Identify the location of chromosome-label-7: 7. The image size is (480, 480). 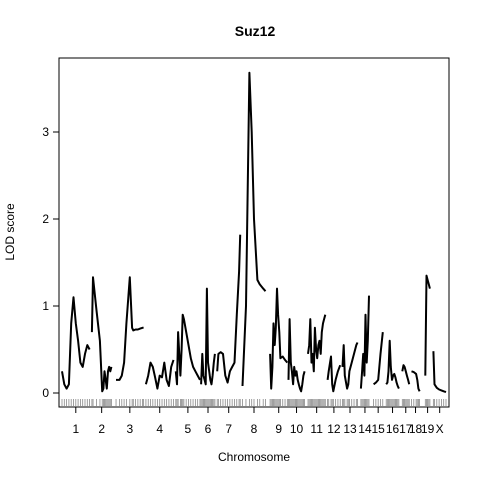
(228, 429).